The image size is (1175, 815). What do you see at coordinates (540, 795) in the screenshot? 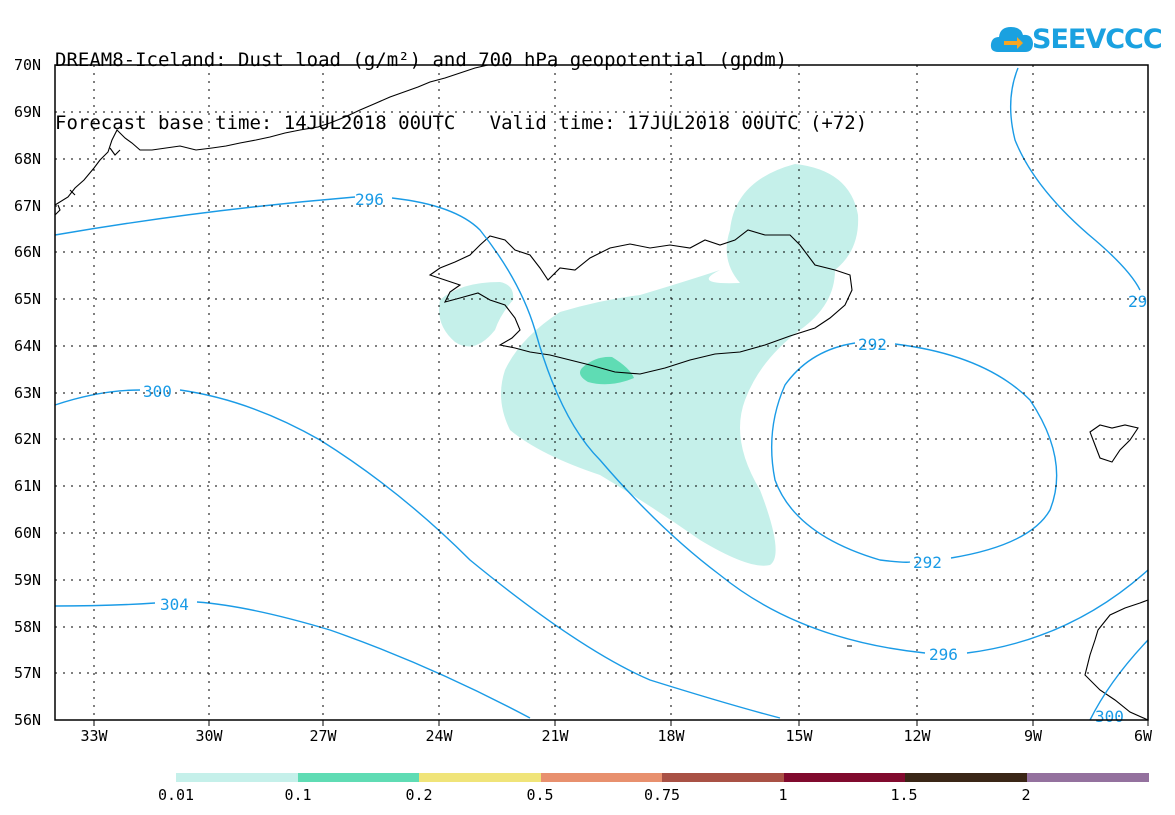
I see `colorbar-tick: 0.5` at bounding box center [540, 795].